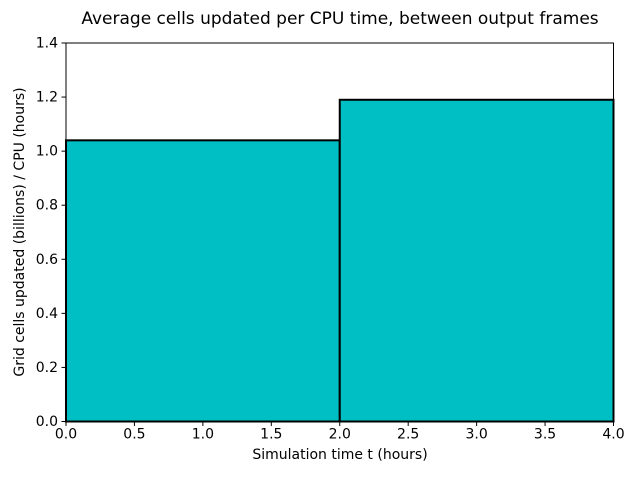  Describe the element at coordinates (613, 435) in the screenshot. I see `x-tick-label-8: 4.0` at that location.